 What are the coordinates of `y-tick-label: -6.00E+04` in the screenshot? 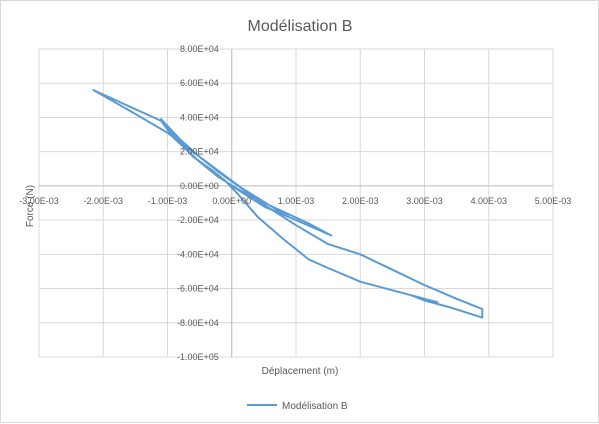 It's located at (198, 289).